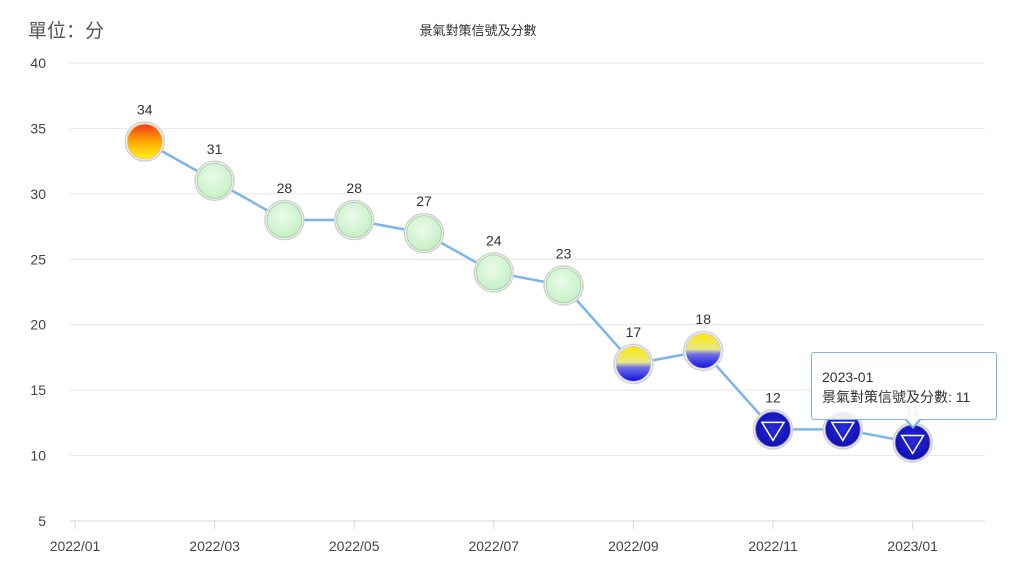 This screenshot has width=1024, height=576. I want to click on tooltip: 2023-01 景氣對策信號及分數: 11, so click(904, 390).